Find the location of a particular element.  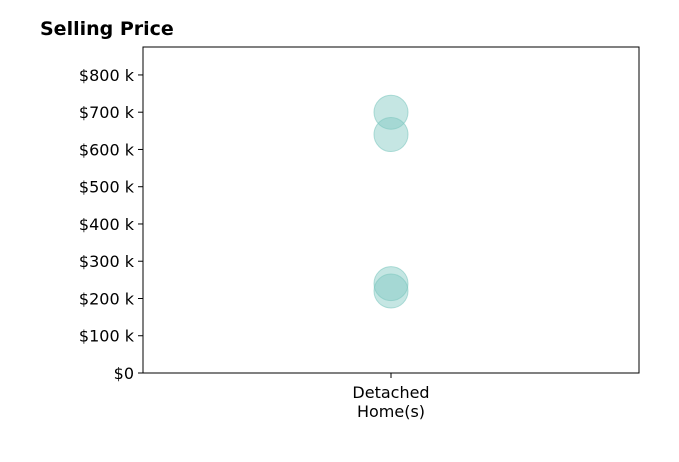

y-tick-label: $500 k is located at coordinates (107, 187).